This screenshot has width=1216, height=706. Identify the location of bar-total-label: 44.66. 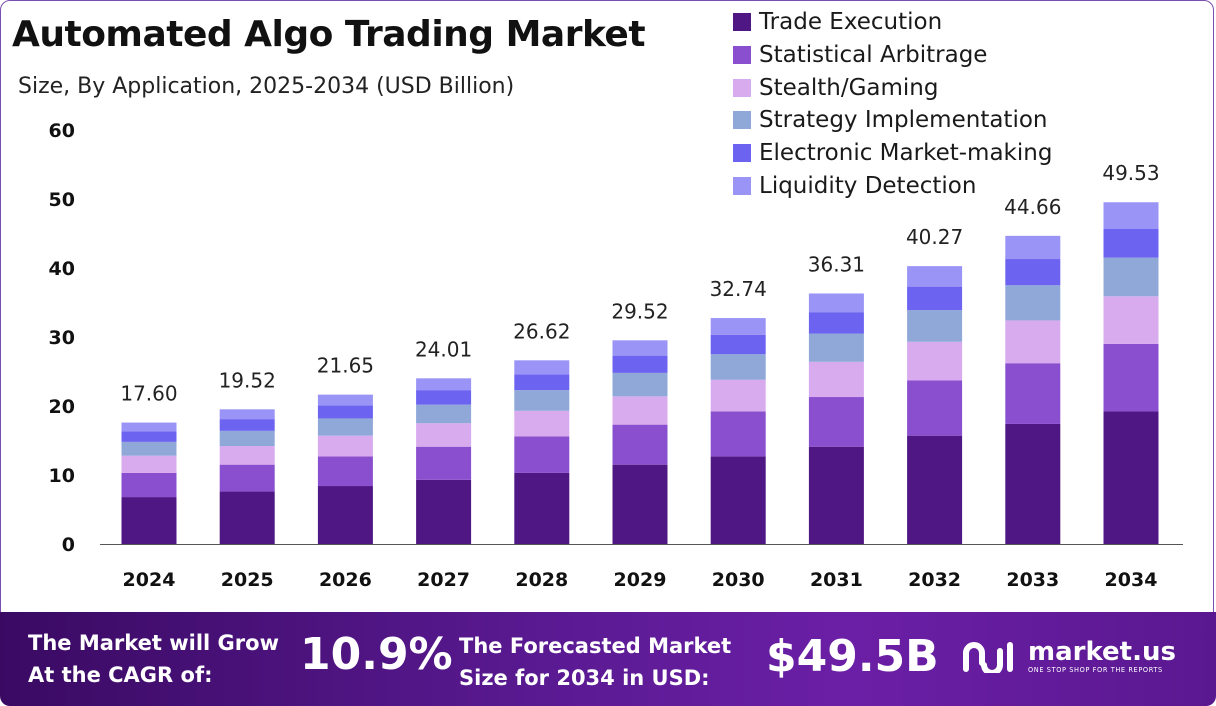
(1032, 207).